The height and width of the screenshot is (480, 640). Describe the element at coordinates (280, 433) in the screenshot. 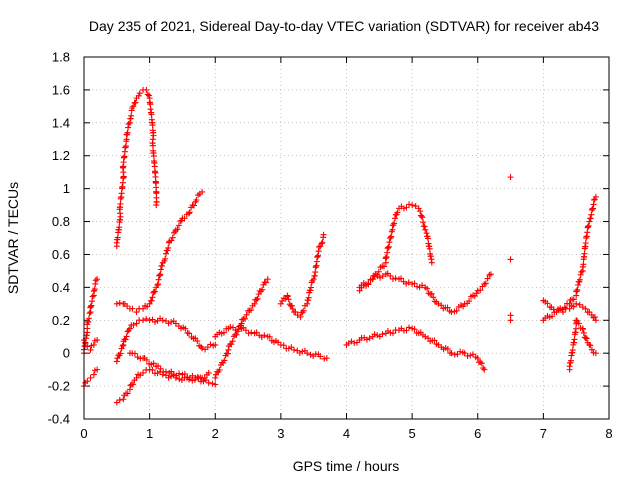

I see `x-tick-label: 3` at that location.